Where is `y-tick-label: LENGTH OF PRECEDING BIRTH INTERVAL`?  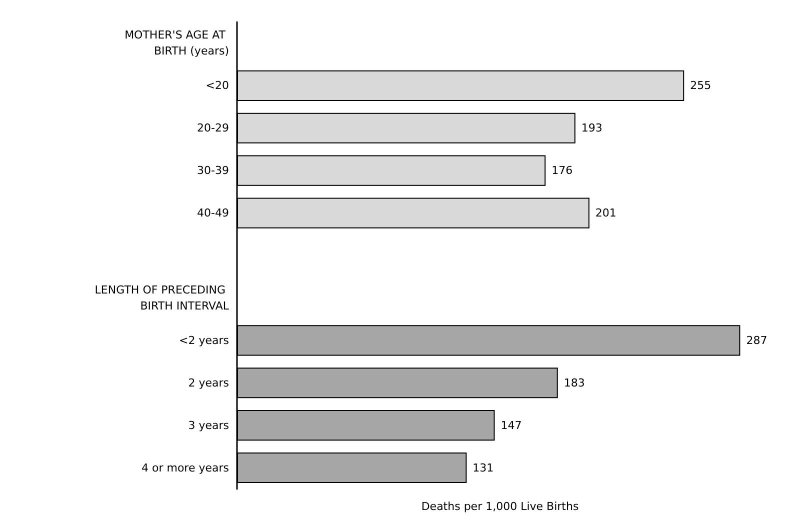 y-tick-label: LENGTH OF PRECEDING BIRTH INTERVAL is located at coordinates (162, 297).